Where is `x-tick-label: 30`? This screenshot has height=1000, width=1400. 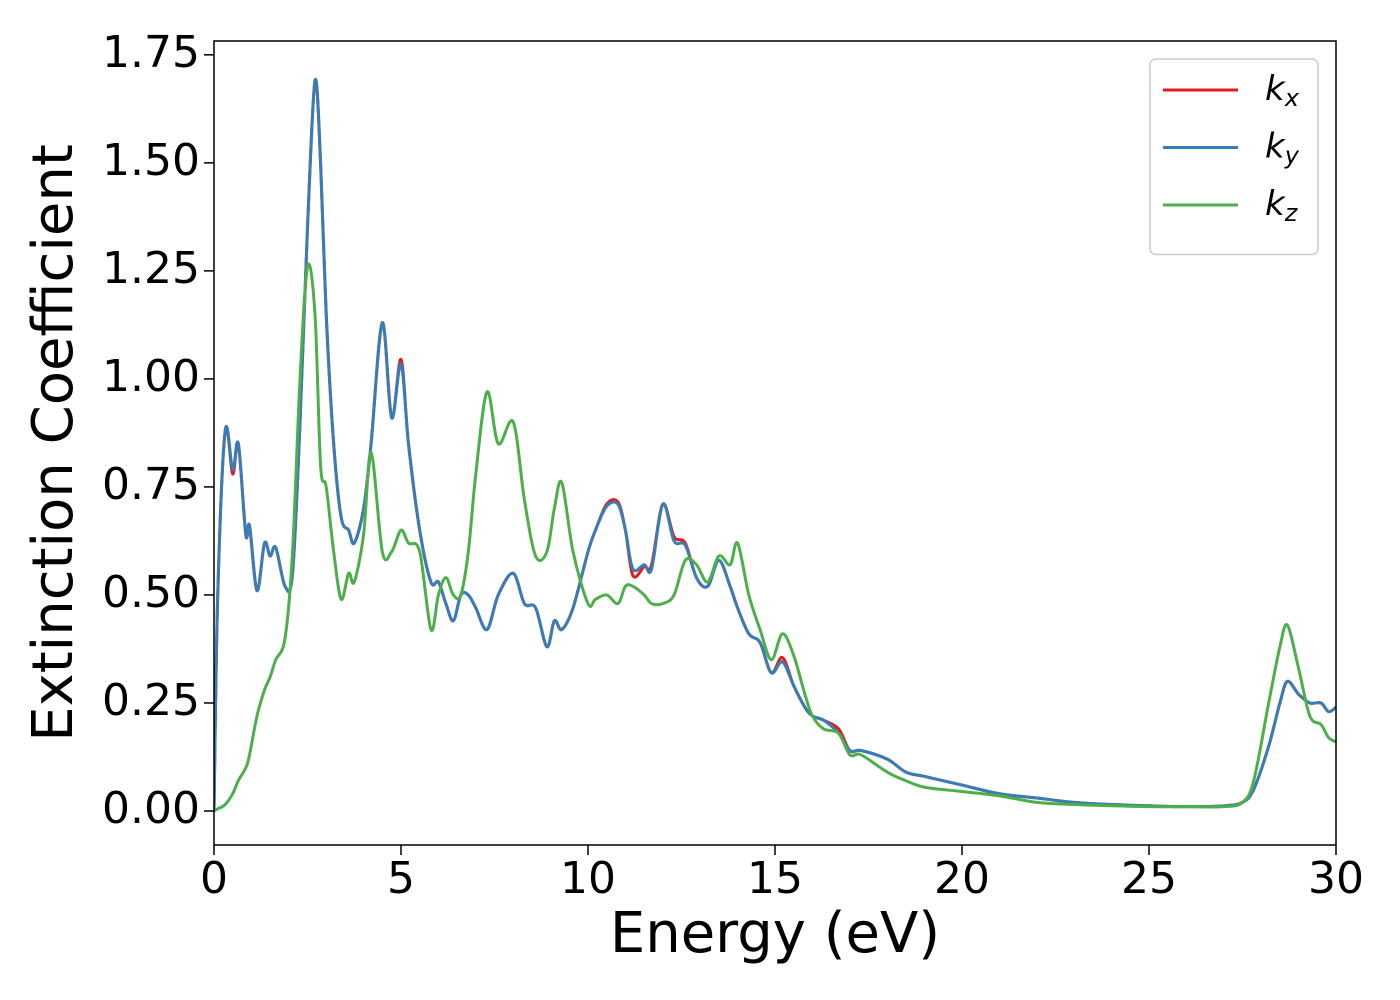
x-tick-label: 30 is located at coordinates (1336, 878).